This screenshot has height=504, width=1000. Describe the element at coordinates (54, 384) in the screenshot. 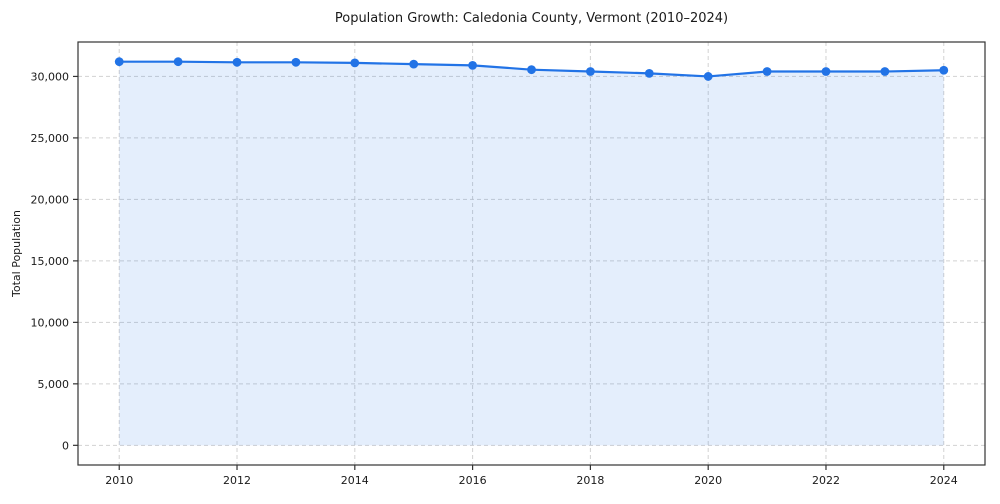

I see `y-tick-label: 5,000` at that location.